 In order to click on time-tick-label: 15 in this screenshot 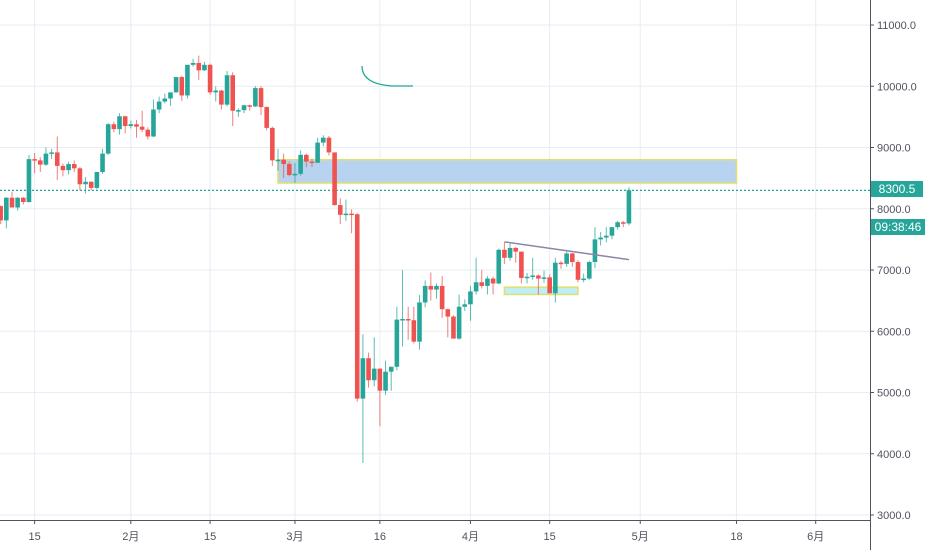, I will do `click(210, 537)`.